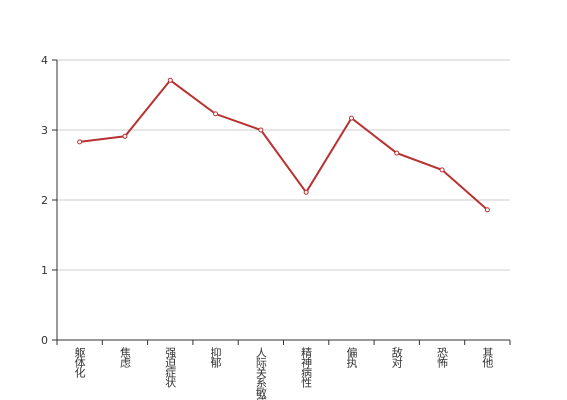  What do you see at coordinates (215, 357) in the screenshot?
I see `x-tick-label: 抑郁` at bounding box center [215, 357].